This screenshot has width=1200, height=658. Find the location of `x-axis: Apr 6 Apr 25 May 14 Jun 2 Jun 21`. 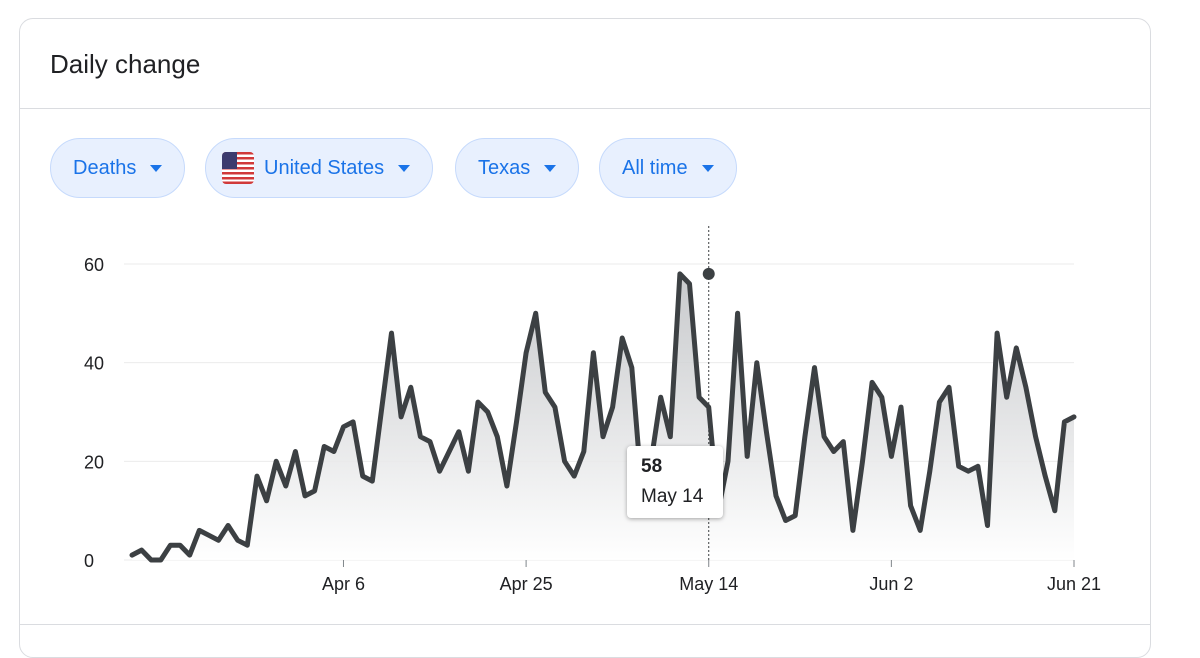

x-axis: Apr 6 Apr 25 May 14 Jun 2 Jun 21 is located at coordinates (711, 577).